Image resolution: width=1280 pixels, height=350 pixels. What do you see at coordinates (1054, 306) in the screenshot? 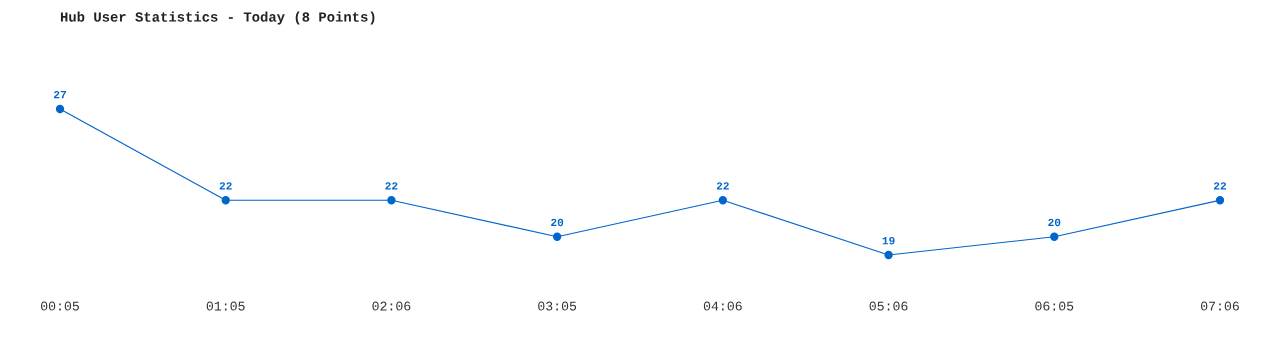
I see `x-tick-label: 06:05` at bounding box center [1054, 306].